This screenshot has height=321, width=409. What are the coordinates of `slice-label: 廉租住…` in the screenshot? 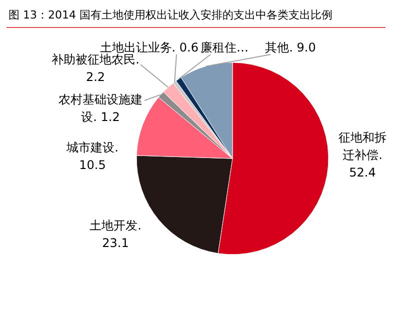 It's located at (224, 47).